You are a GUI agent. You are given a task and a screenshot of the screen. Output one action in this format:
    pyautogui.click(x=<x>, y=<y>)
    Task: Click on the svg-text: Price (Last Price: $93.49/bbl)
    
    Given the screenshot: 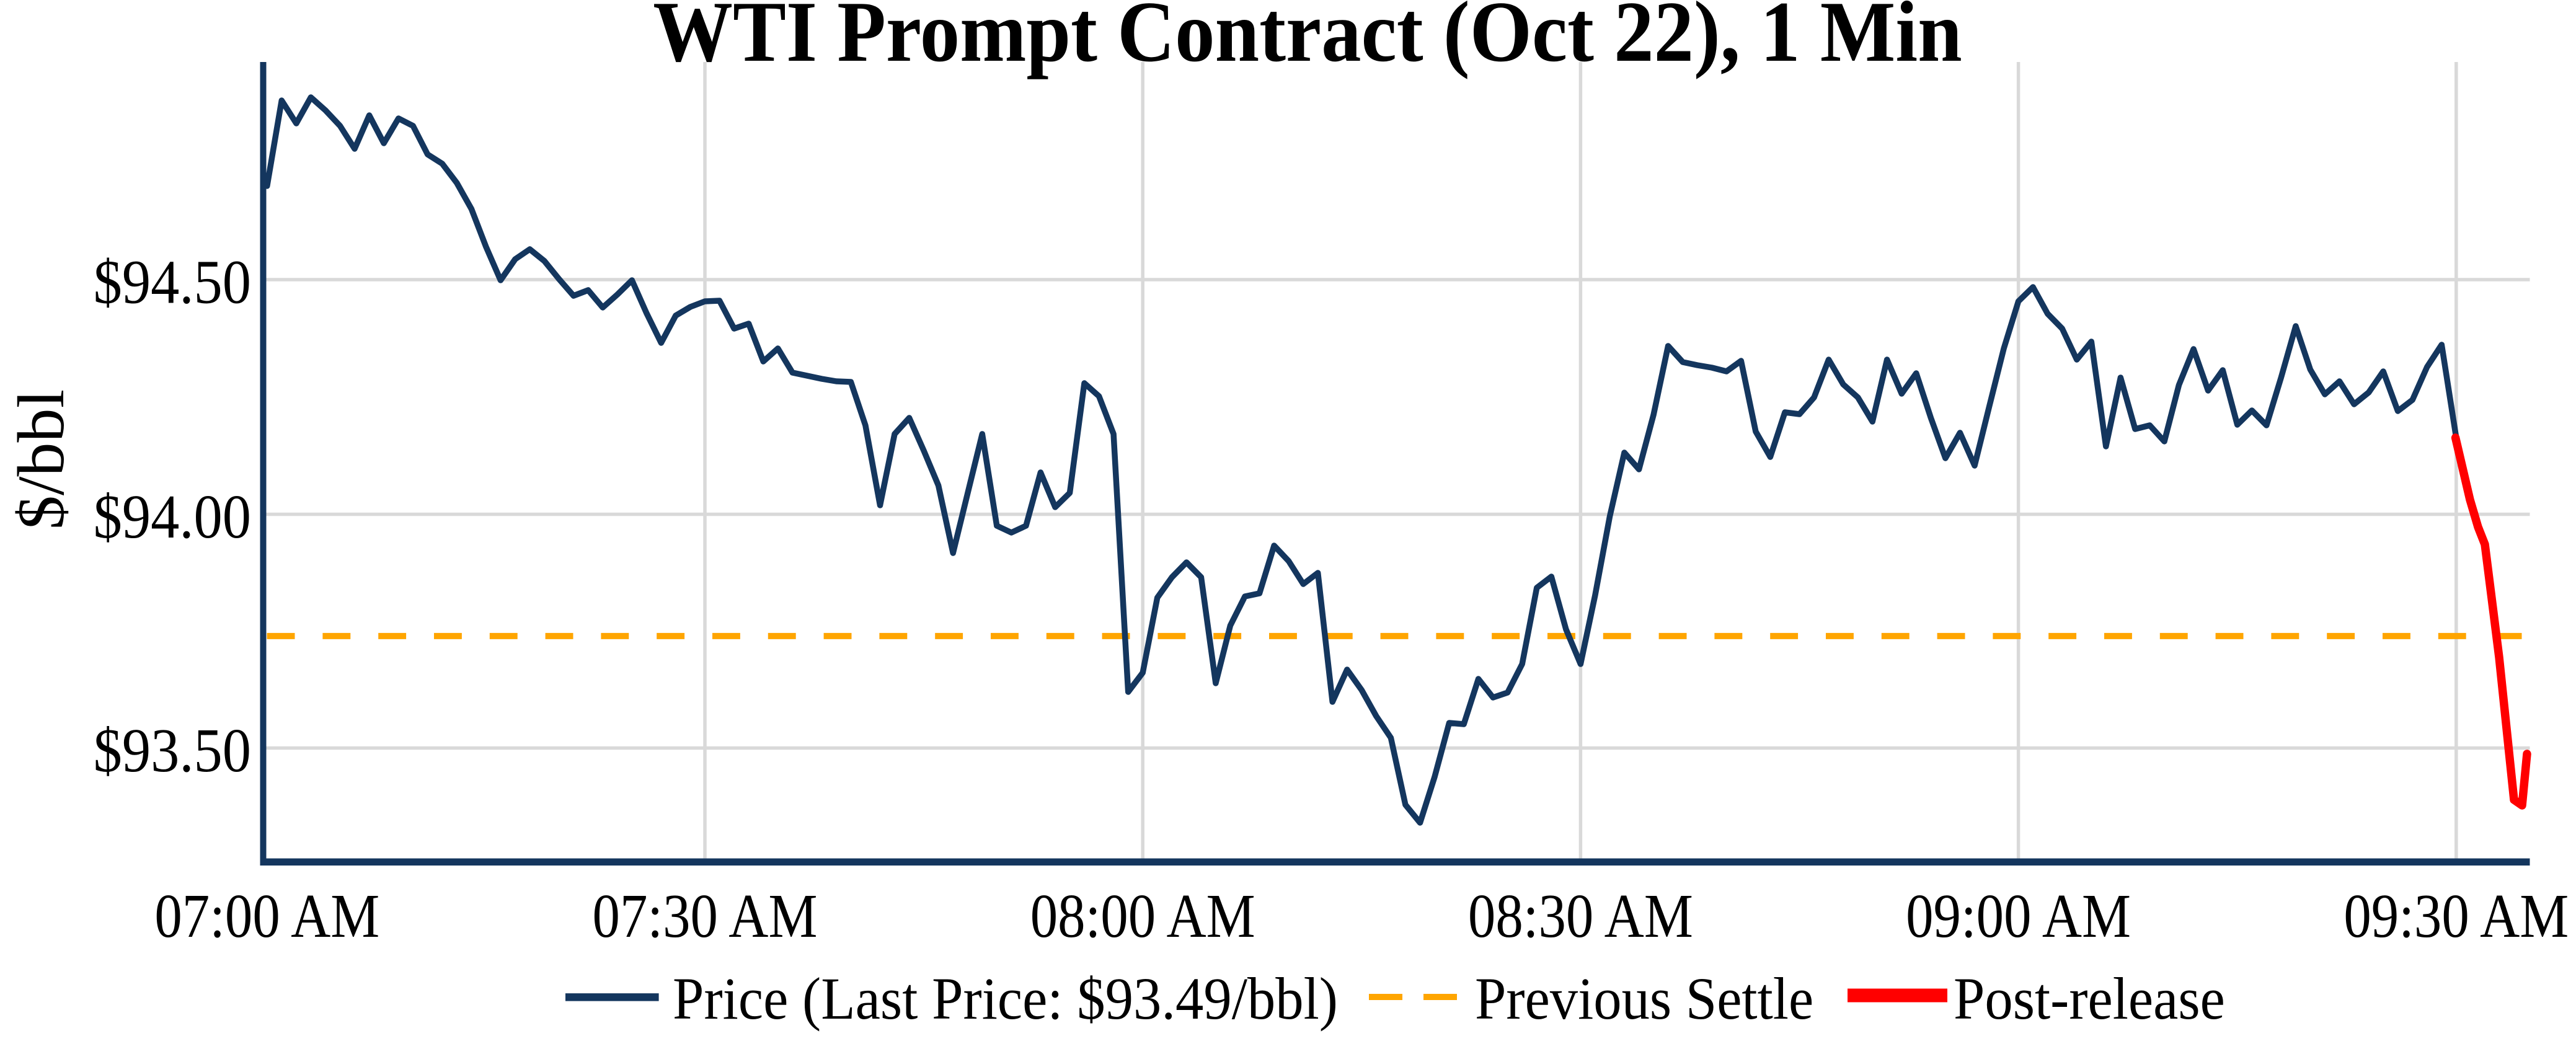 What is the action you would take?
    pyautogui.click(x=1006, y=999)
    